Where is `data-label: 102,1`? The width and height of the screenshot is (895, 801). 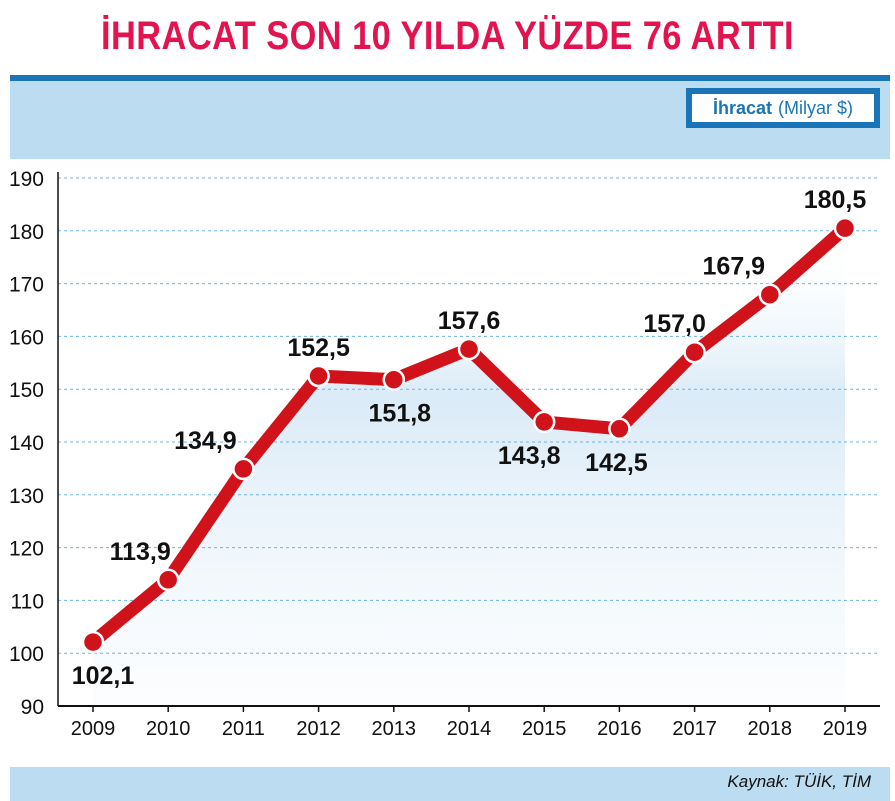 data-label: 102,1 is located at coordinates (103, 676).